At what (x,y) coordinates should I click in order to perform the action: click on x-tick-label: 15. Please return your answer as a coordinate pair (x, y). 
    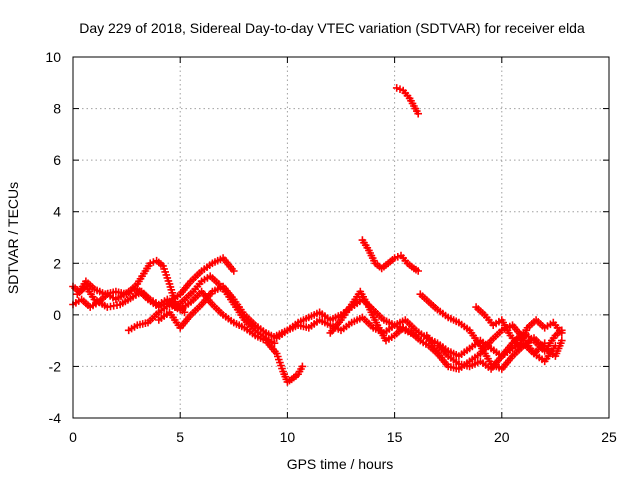
    Looking at the image, I should click on (395, 437).